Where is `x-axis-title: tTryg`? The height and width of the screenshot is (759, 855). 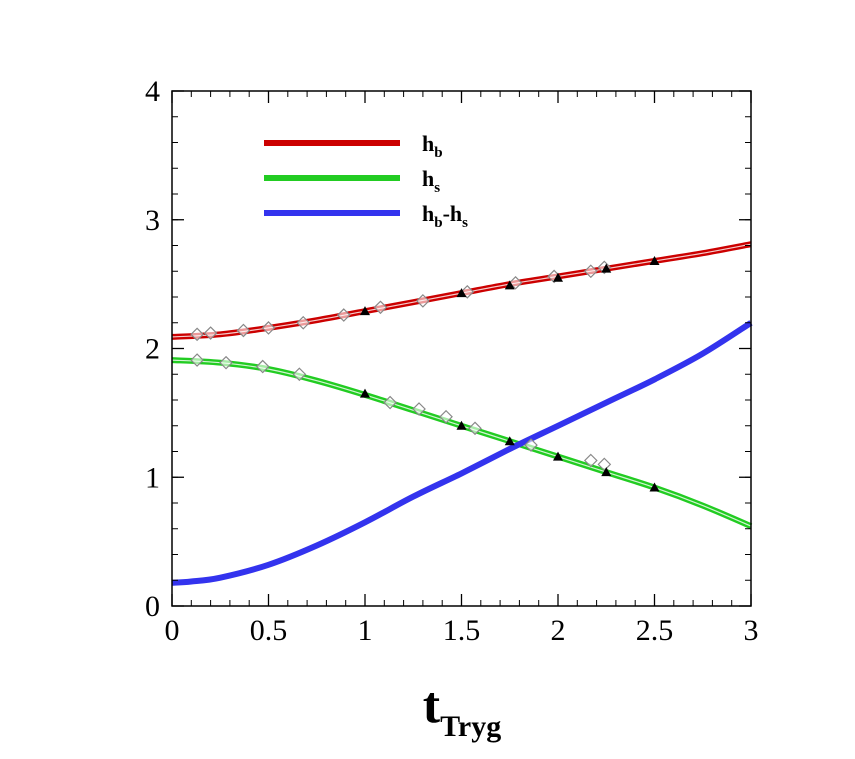
x-axis-title: tTryg is located at coordinates (462, 710).